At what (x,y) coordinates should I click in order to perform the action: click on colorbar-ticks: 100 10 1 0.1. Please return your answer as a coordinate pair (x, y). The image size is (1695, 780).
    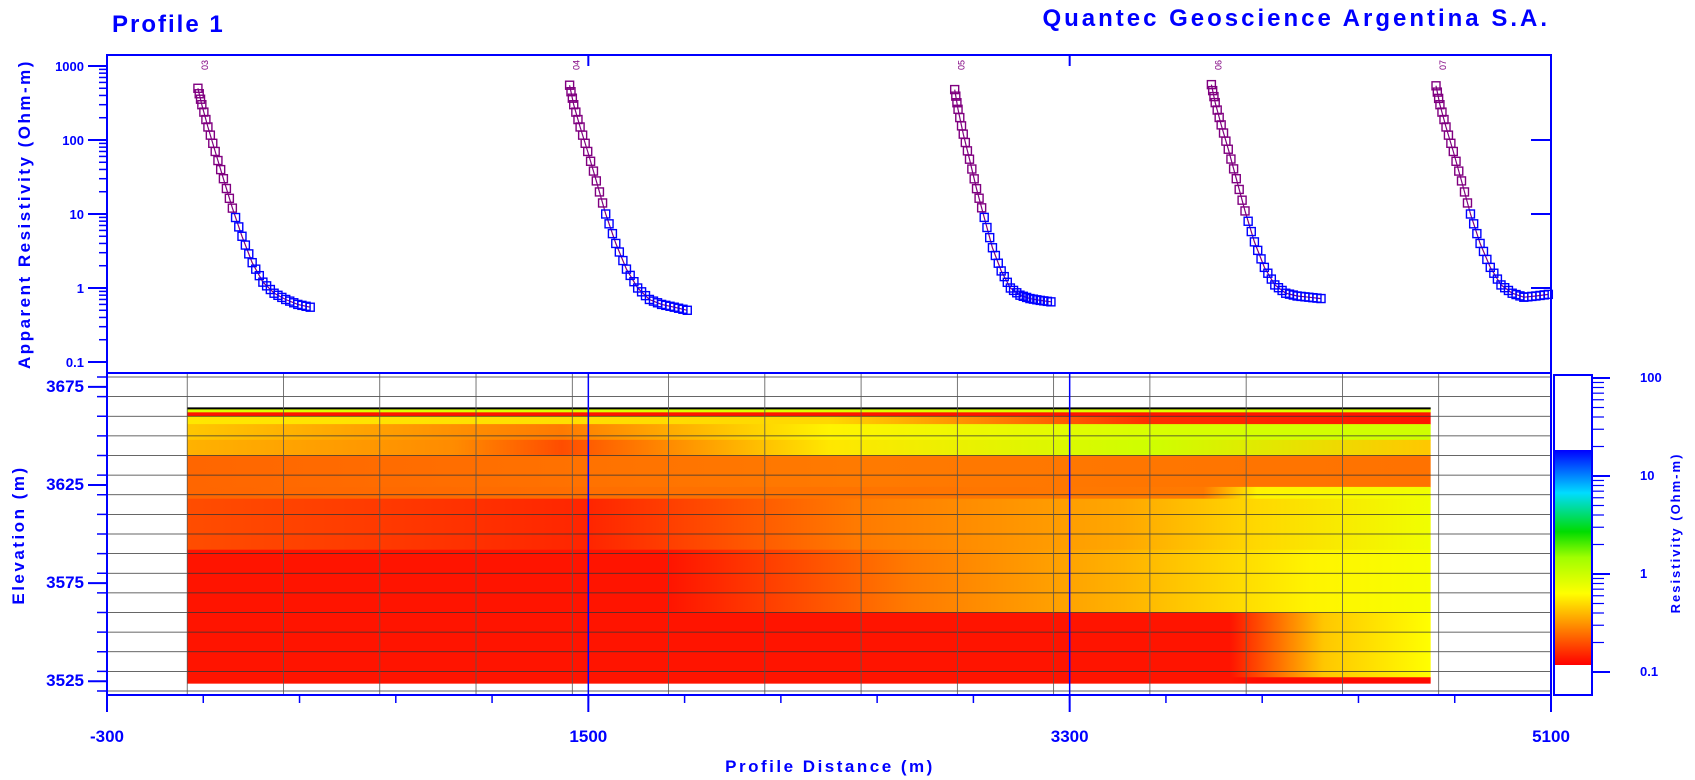
    Looking at the image, I should click on (1627, 524).